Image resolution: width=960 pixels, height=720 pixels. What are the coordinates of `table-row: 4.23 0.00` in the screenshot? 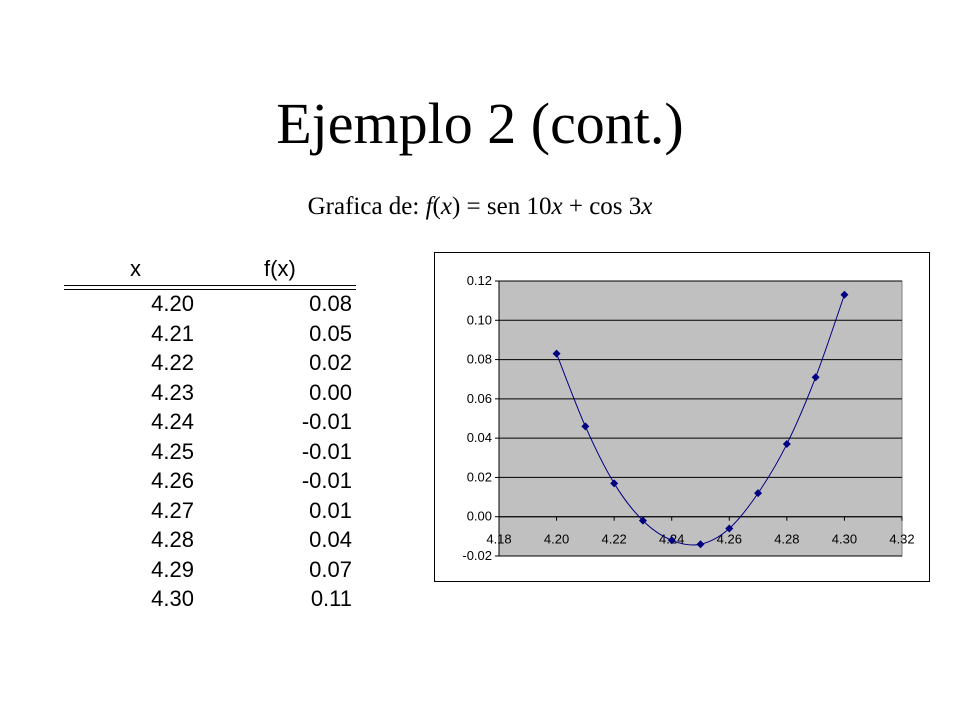 It's located at (210, 393).